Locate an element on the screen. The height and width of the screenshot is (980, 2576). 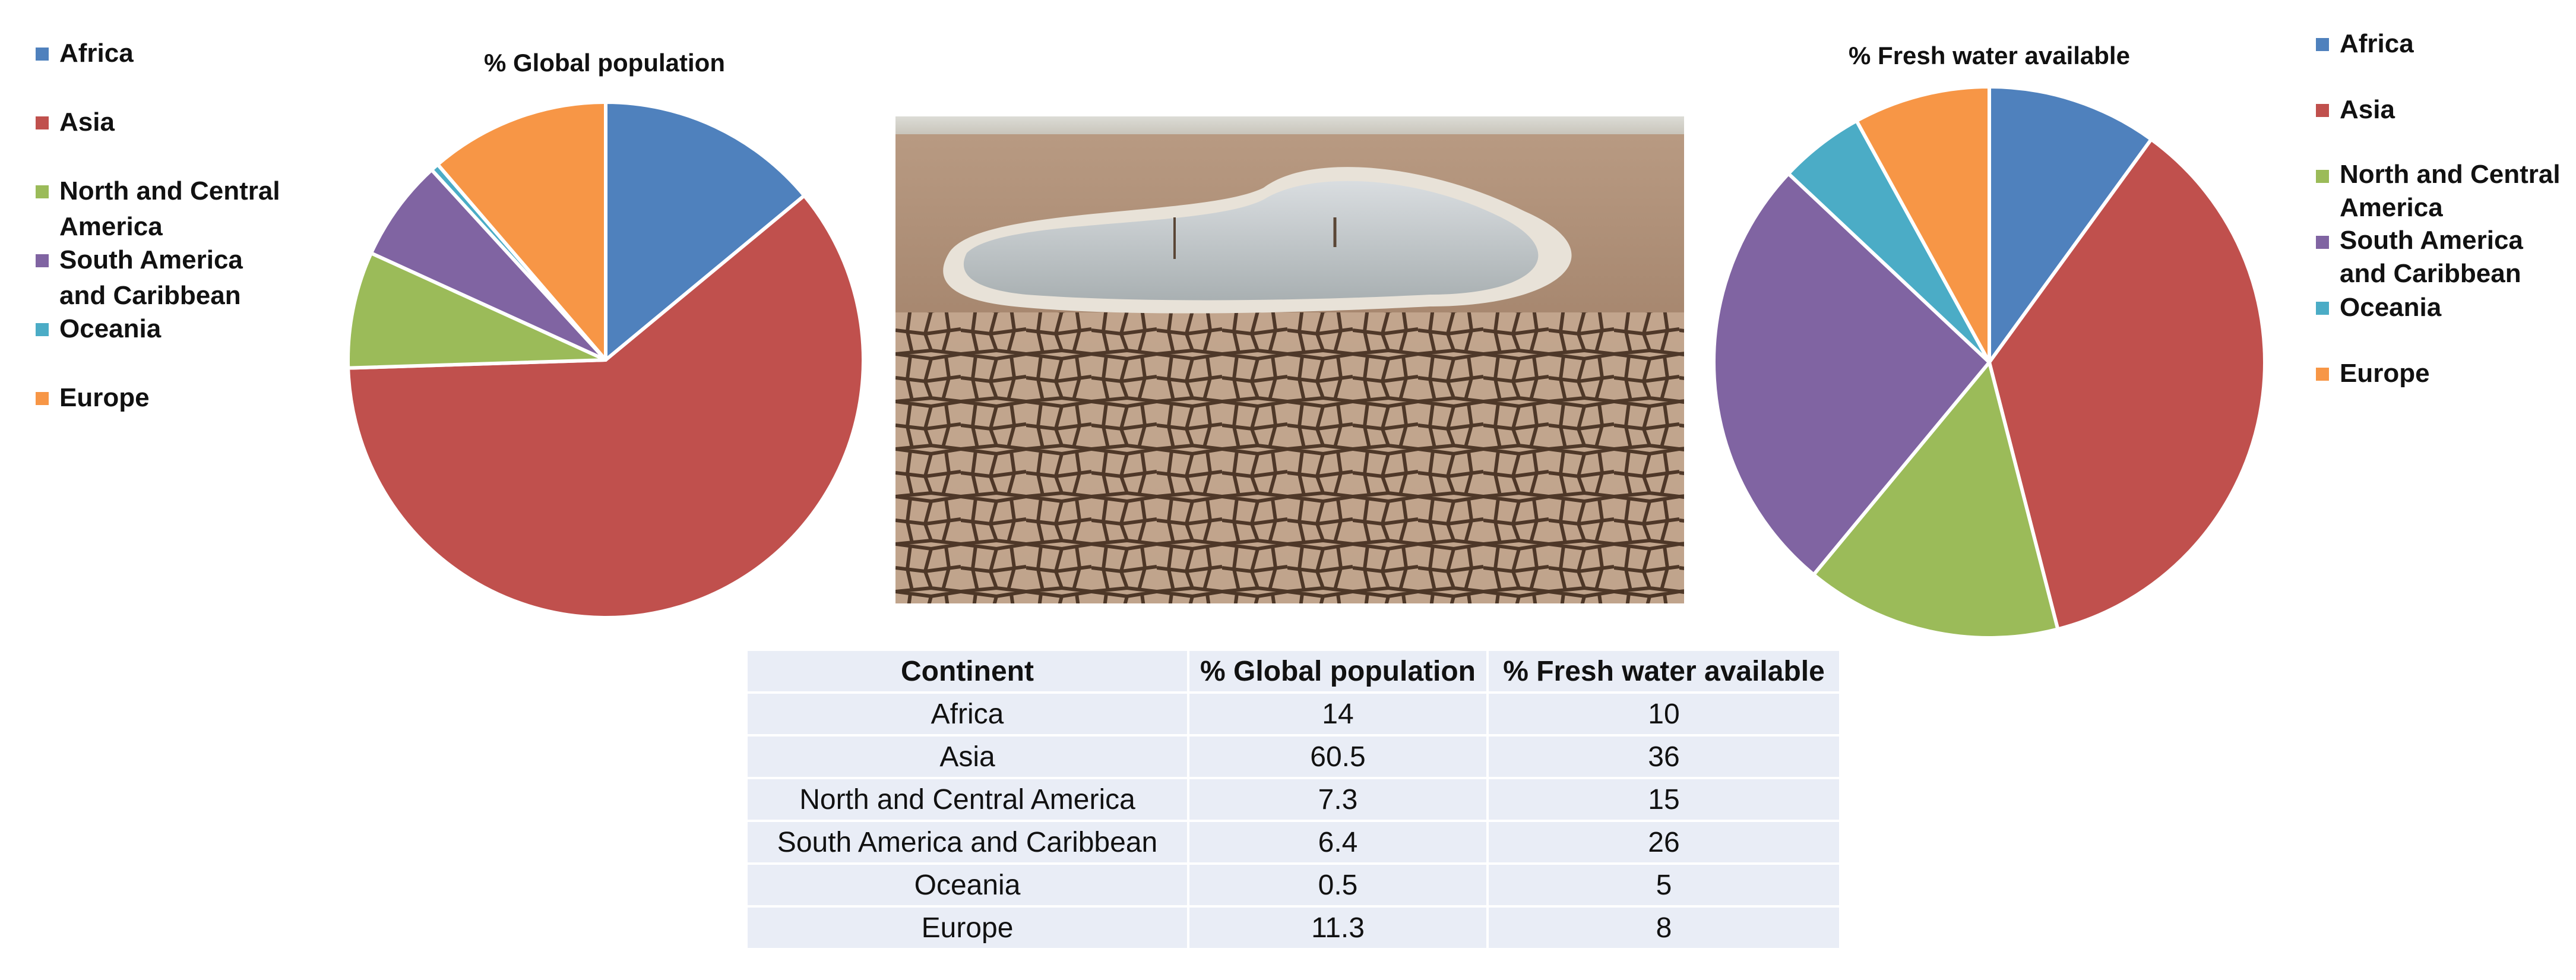
table-row: South America and Caribbean 6.4 26 is located at coordinates (1293, 842).